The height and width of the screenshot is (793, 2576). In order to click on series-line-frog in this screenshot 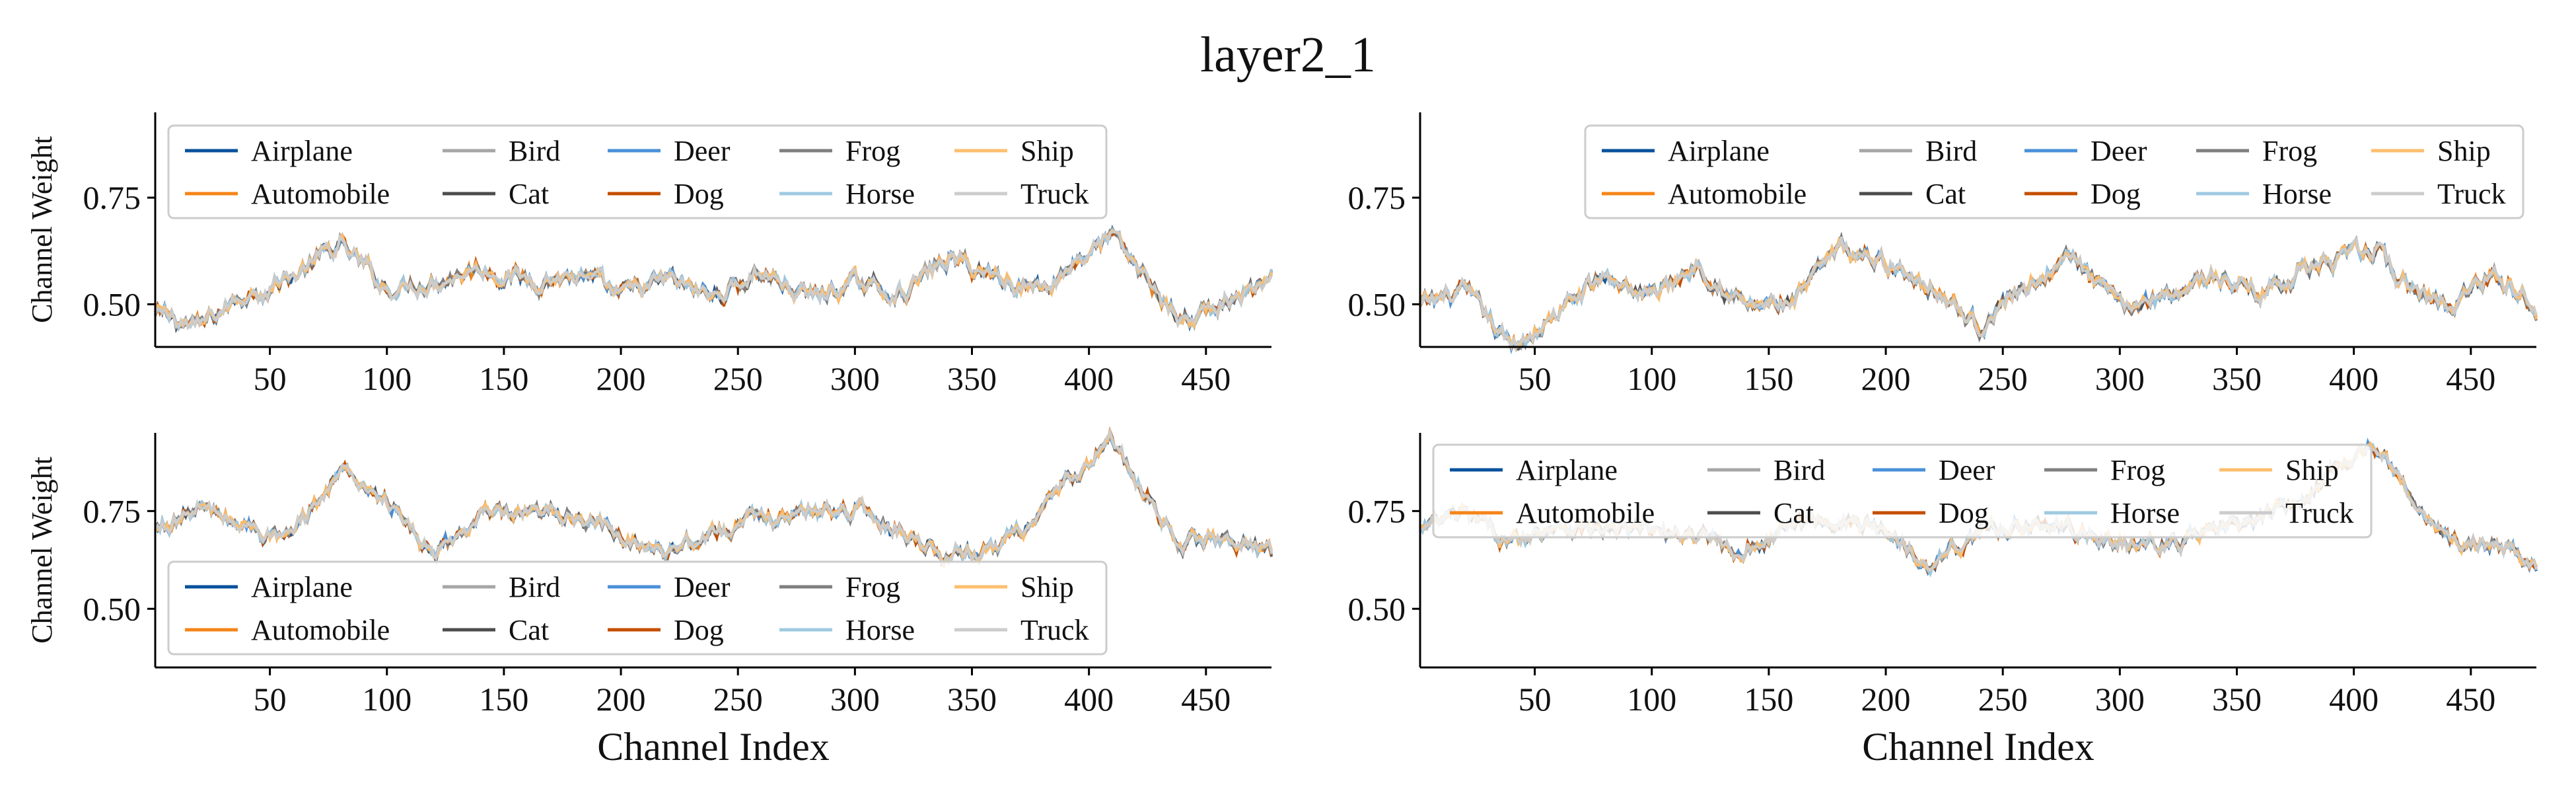, I will do `click(713, 278)`.